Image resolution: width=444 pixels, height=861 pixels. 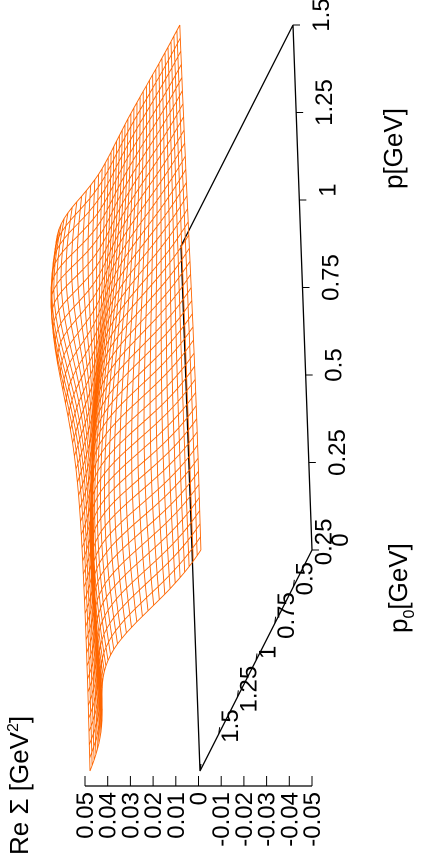 What do you see at coordinates (393, 148) in the screenshot?
I see `y-axis-title: p[GeV]` at bounding box center [393, 148].